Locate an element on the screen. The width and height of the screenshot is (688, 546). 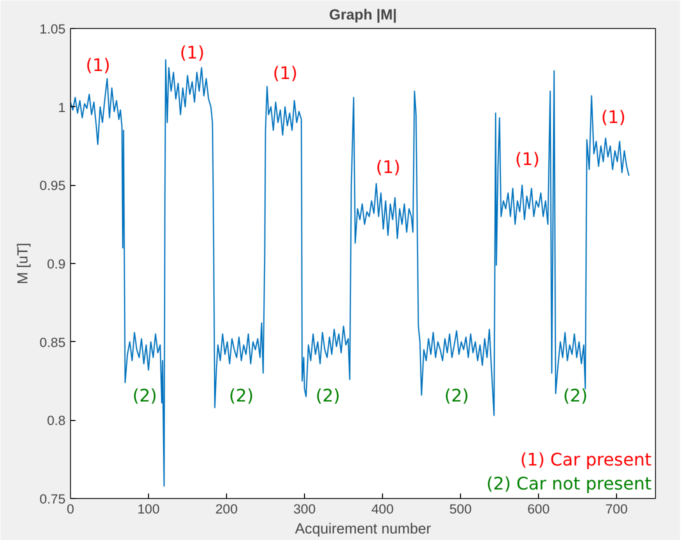
y-tick-label: 1 is located at coordinates (62, 107).